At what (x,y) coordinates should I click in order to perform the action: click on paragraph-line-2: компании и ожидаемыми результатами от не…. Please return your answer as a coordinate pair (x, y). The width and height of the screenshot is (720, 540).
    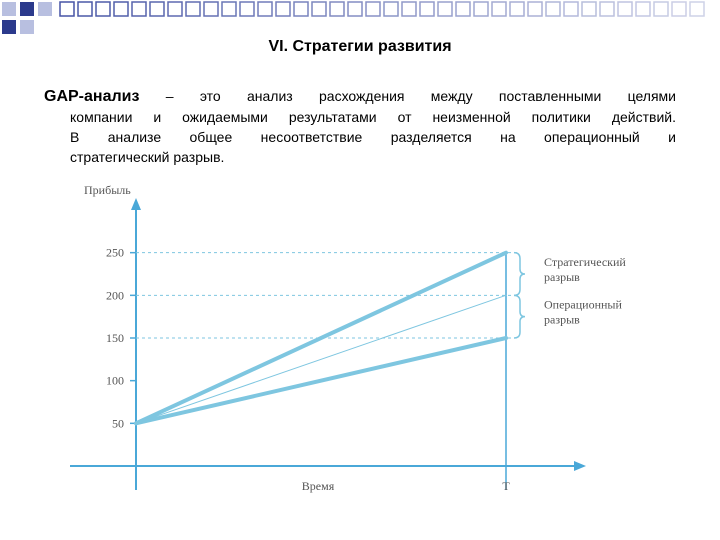
    Looking at the image, I should click on (373, 117).